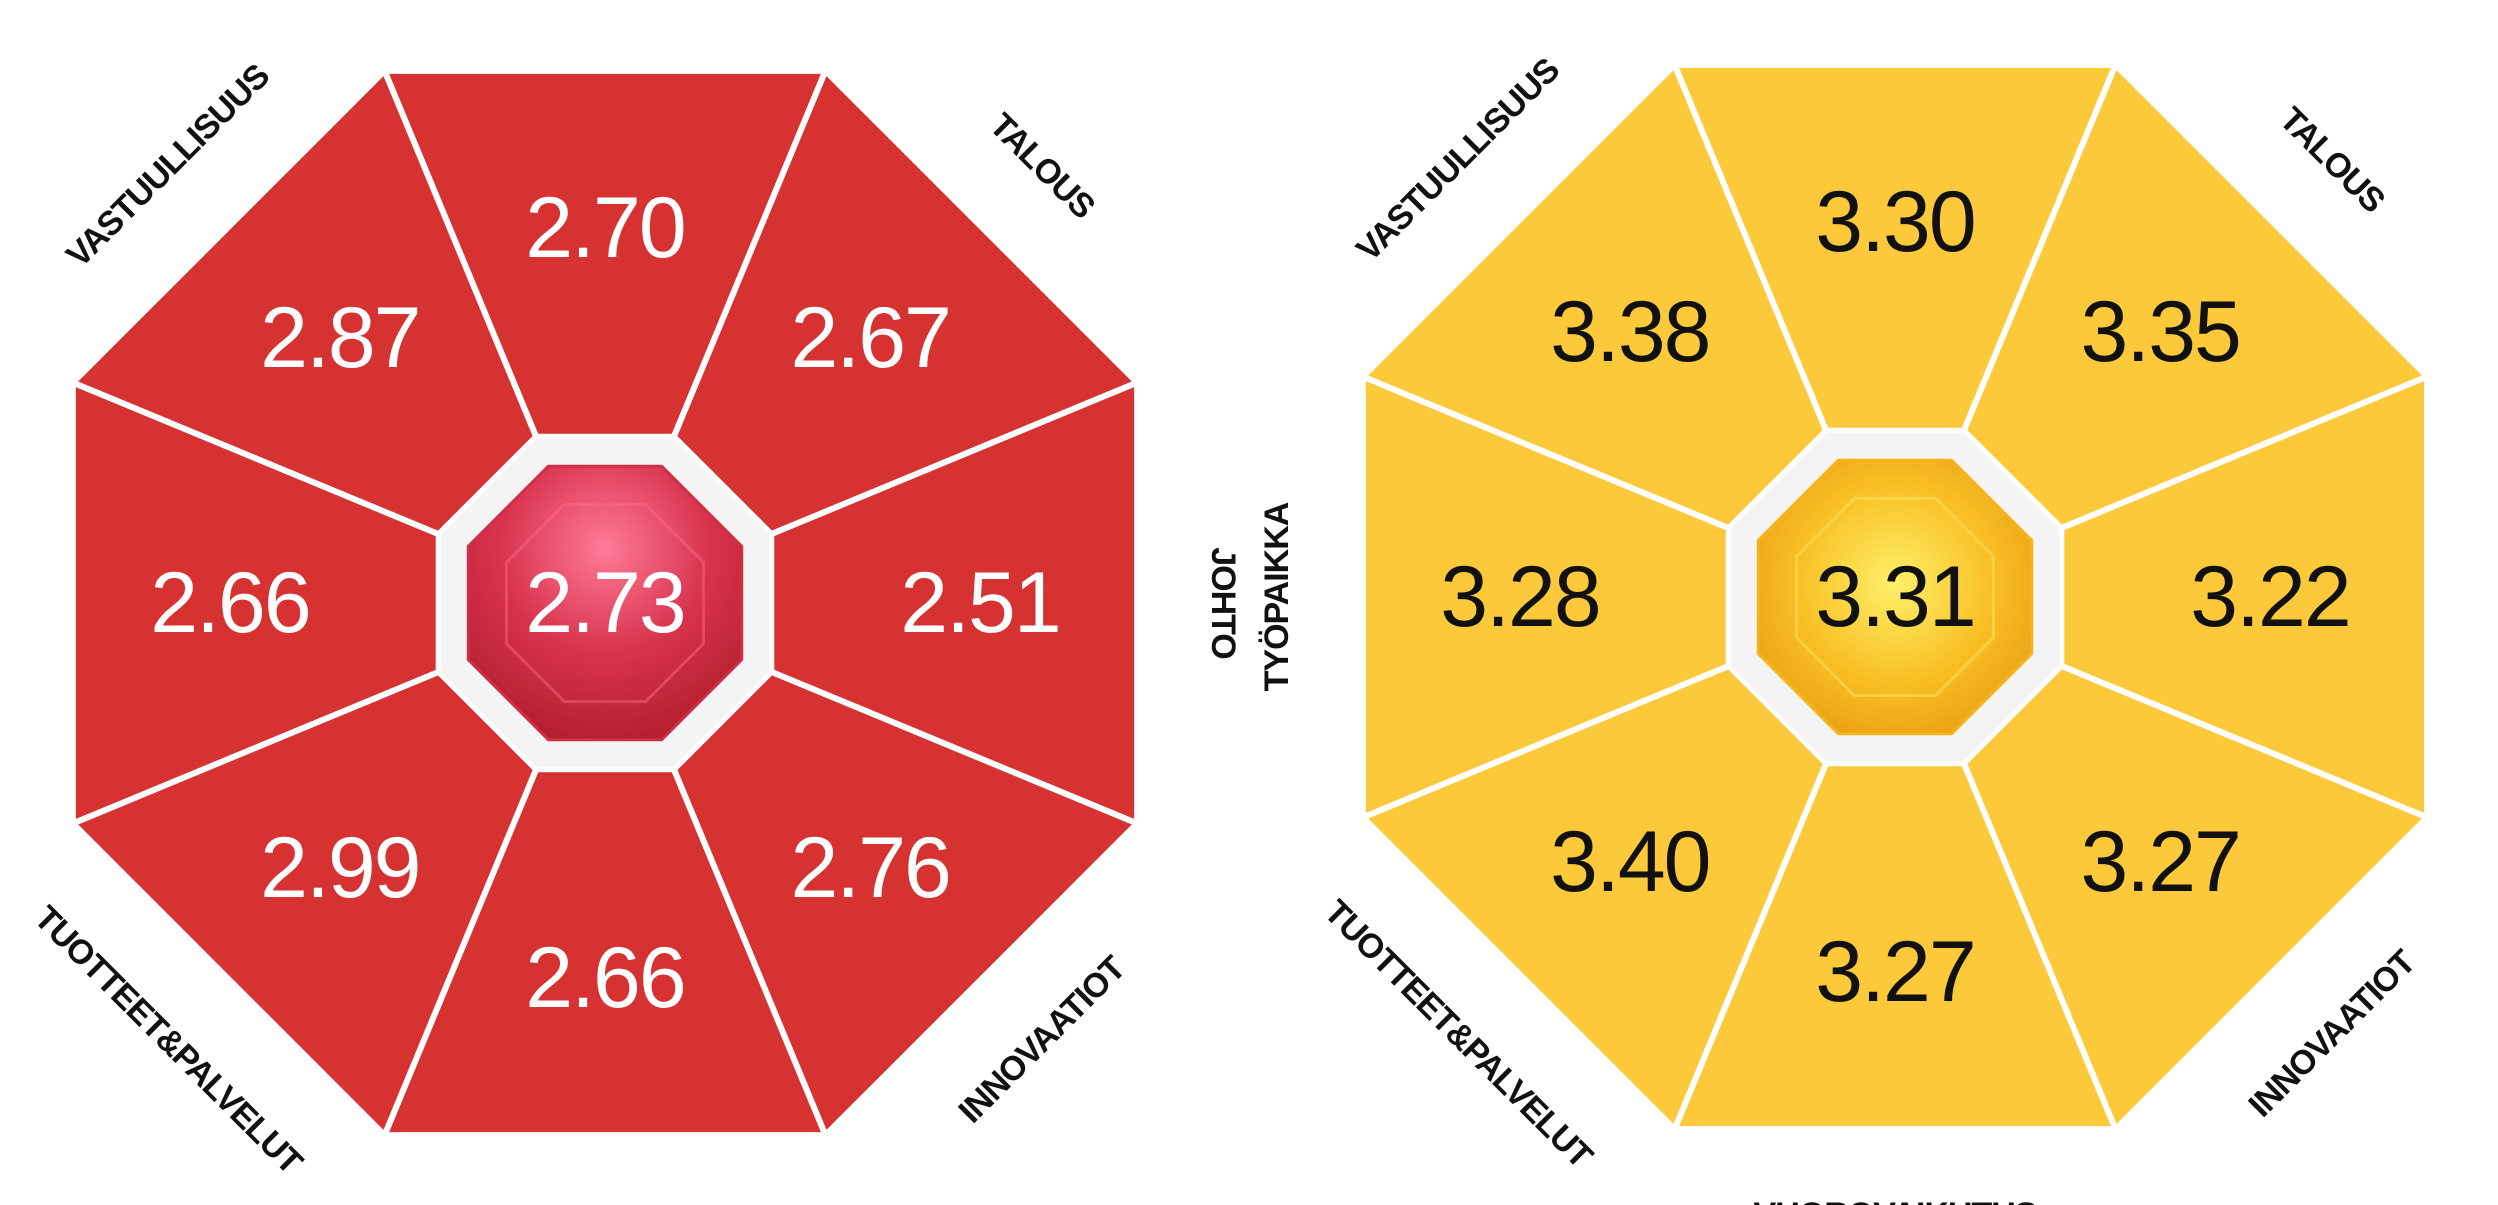  Describe the element at coordinates (1629, 332) in the screenshot. I see `segment-value: 3.38` at that location.